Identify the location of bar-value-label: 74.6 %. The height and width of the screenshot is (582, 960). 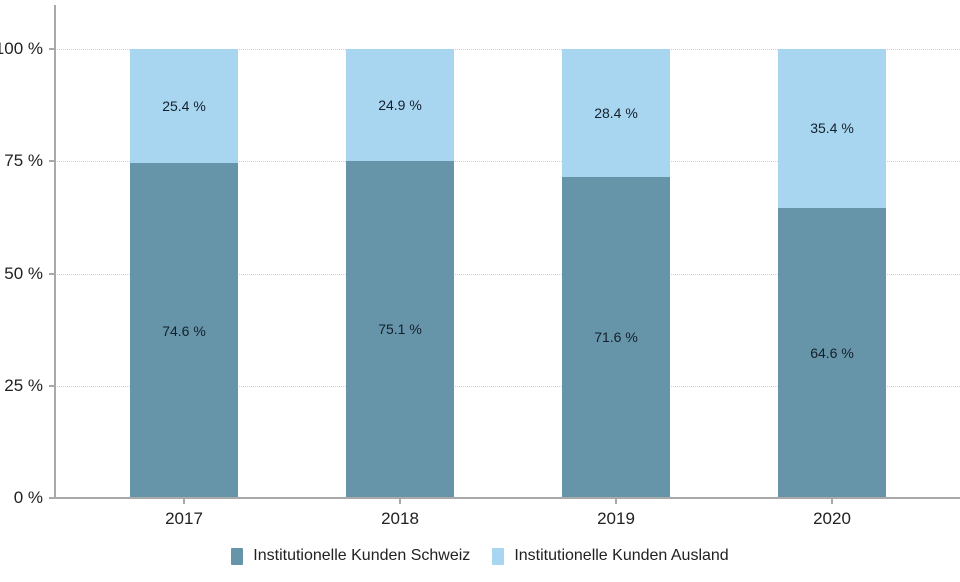
(184, 330).